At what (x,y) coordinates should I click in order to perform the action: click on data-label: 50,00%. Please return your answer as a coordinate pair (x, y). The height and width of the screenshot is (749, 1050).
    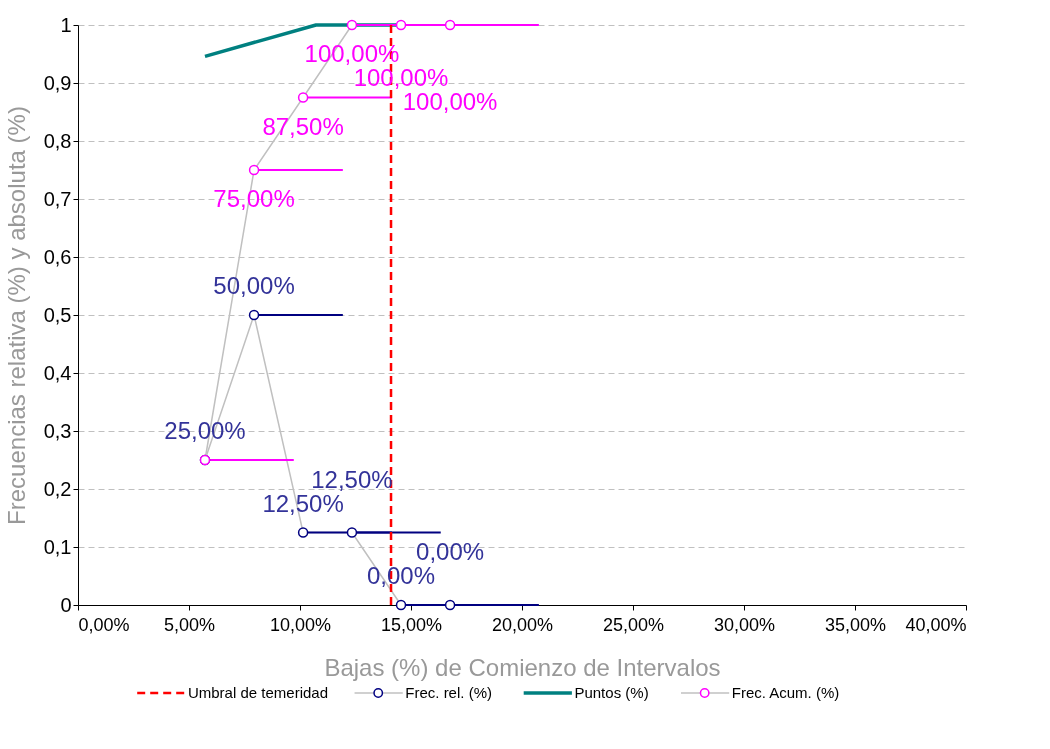
    Looking at the image, I should click on (254, 285).